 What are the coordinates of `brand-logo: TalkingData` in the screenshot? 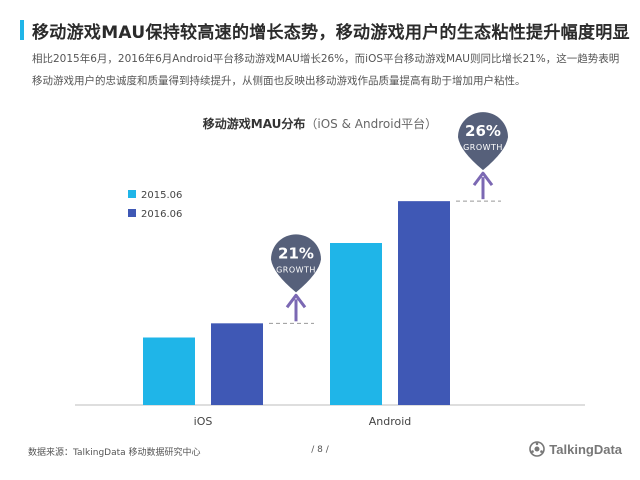 It's located at (575, 449).